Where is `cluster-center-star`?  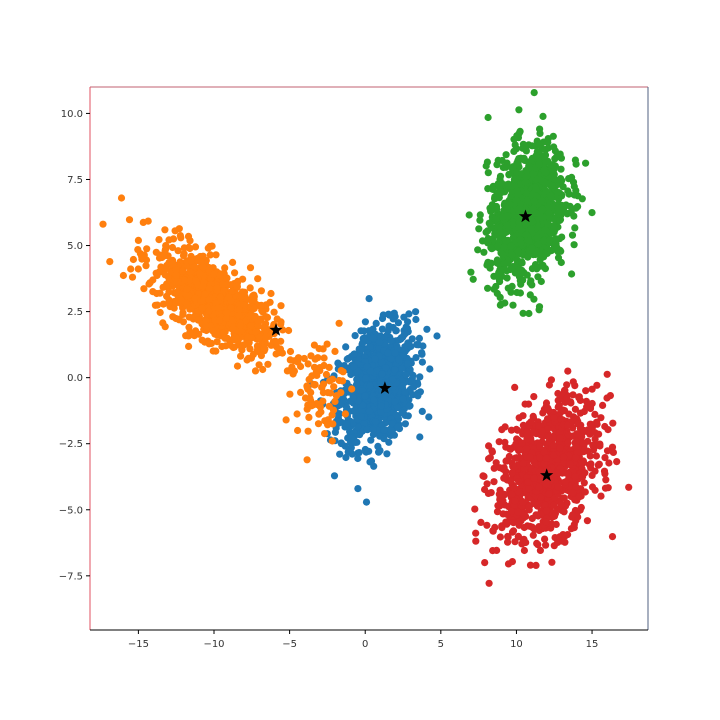
cluster-center-star is located at coordinates (276, 329).